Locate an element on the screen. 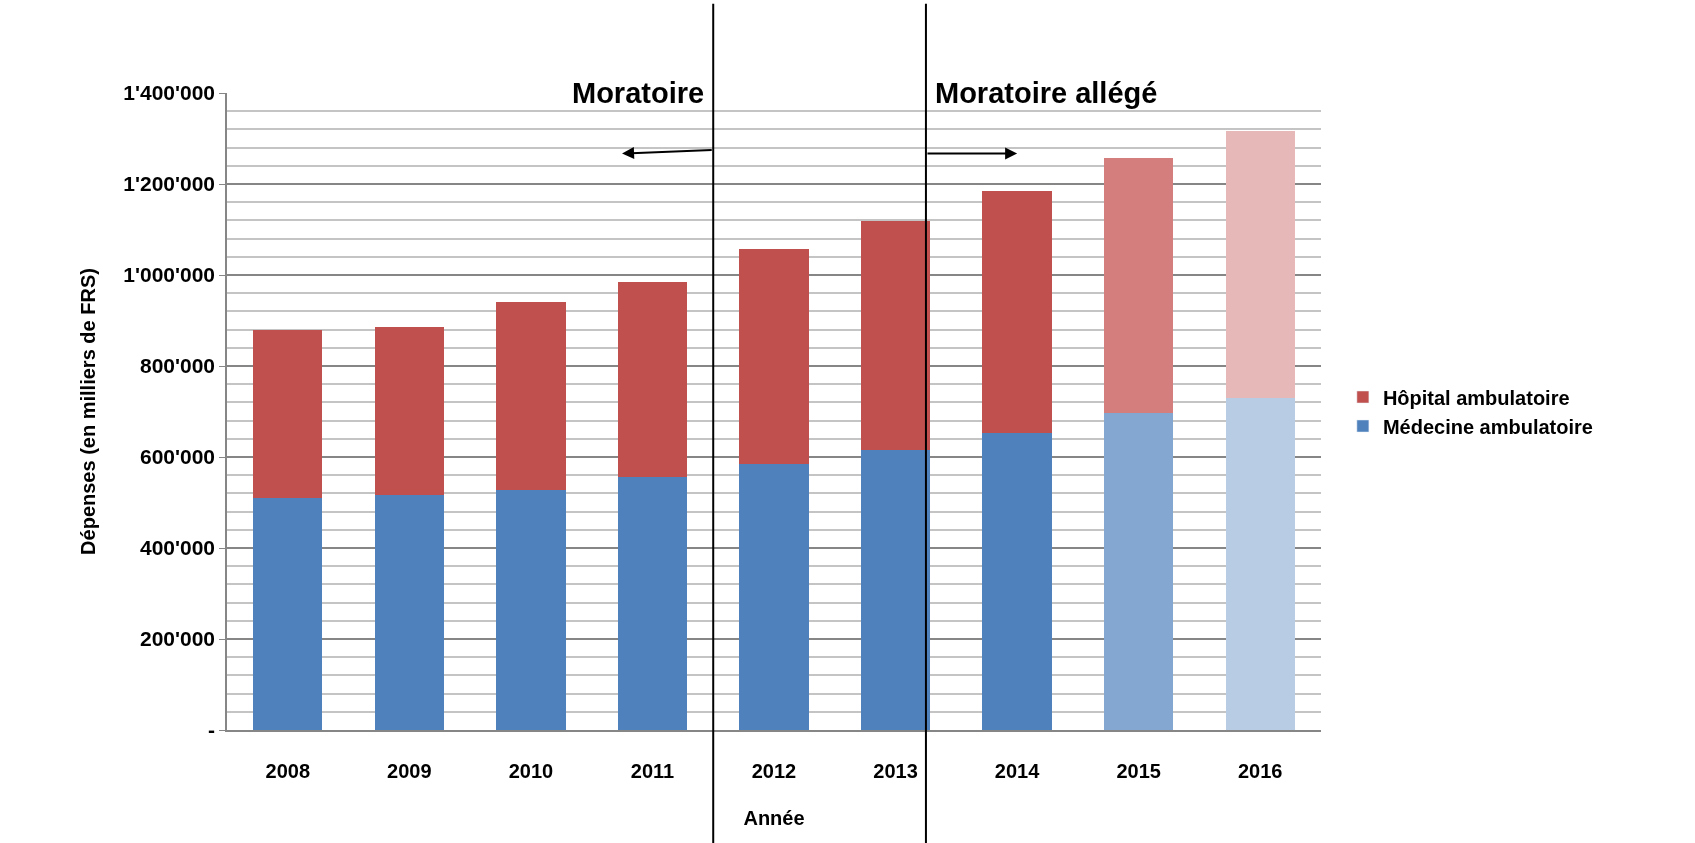 Image resolution: width=1695 pixels, height=843 pixels. ref-line-label: Moratoire is located at coordinates (638, 93).